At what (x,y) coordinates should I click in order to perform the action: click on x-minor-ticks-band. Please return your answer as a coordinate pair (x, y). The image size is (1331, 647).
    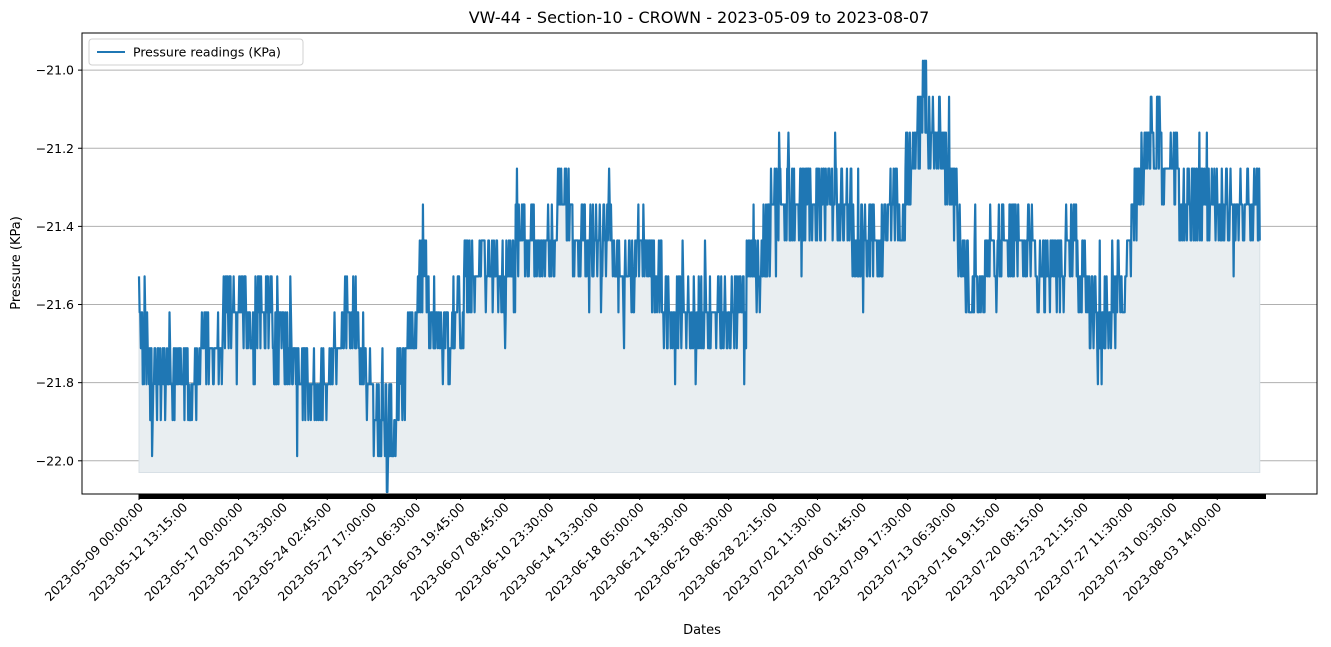
    Looking at the image, I should click on (702, 496).